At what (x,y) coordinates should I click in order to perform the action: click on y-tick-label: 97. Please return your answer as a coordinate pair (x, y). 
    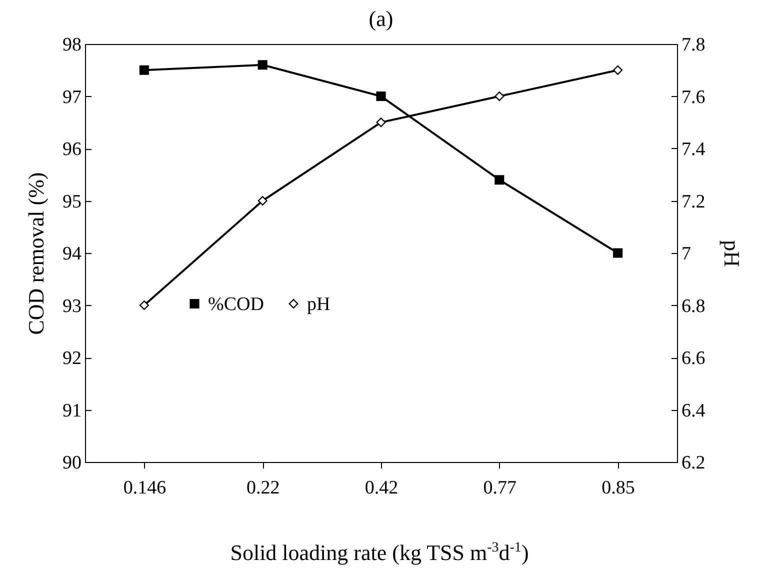
    Looking at the image, I should click on (72, 97).